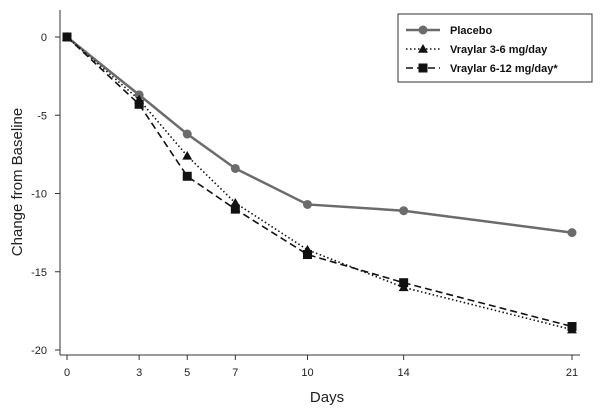  I want to click on x-tick-label: 0, so click(67, 373).